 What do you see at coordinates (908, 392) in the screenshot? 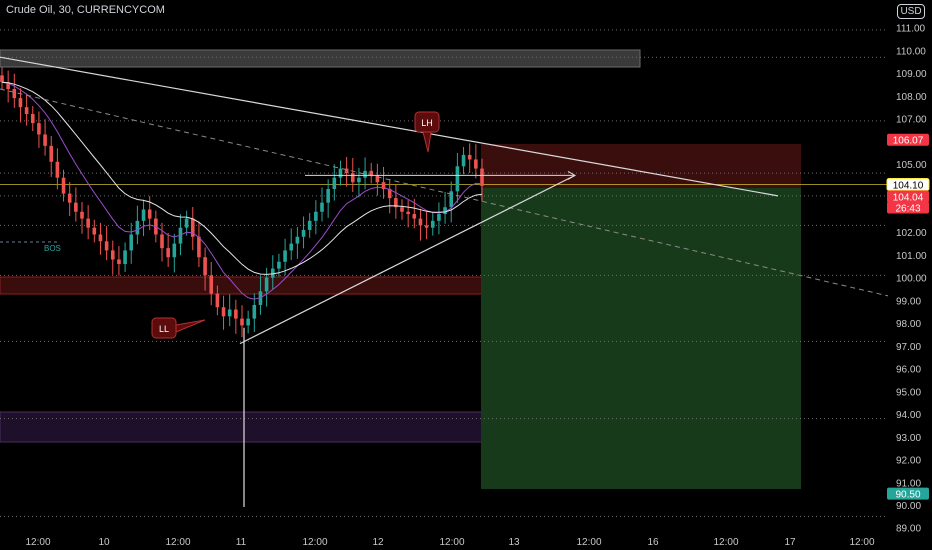
I see `y-tick-label: 95.00` at bounding box center [908, 392].